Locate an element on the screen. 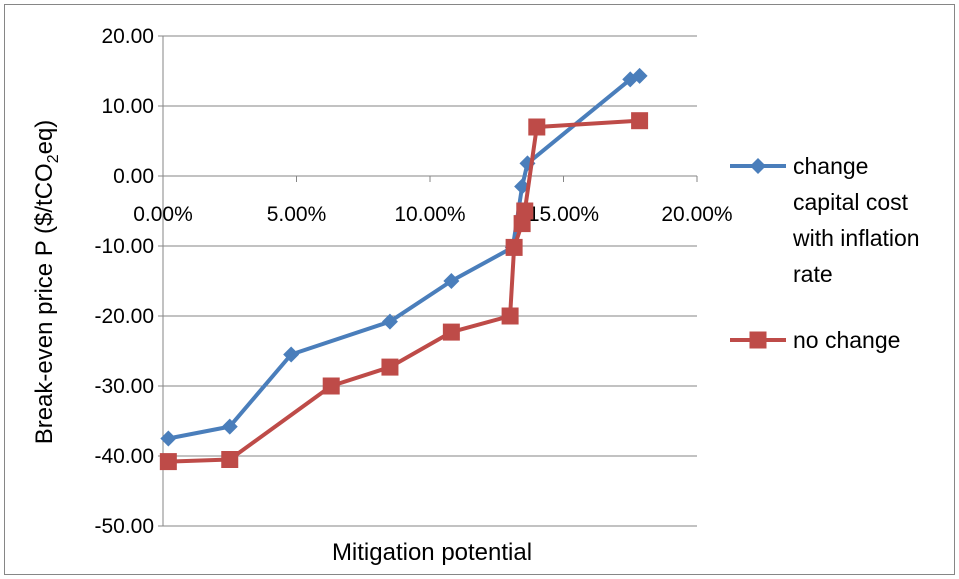 Image resolution: width=959 pixels, height=579 pixels. x-tick-label: 5.00% is located at coordinates (297, 214).